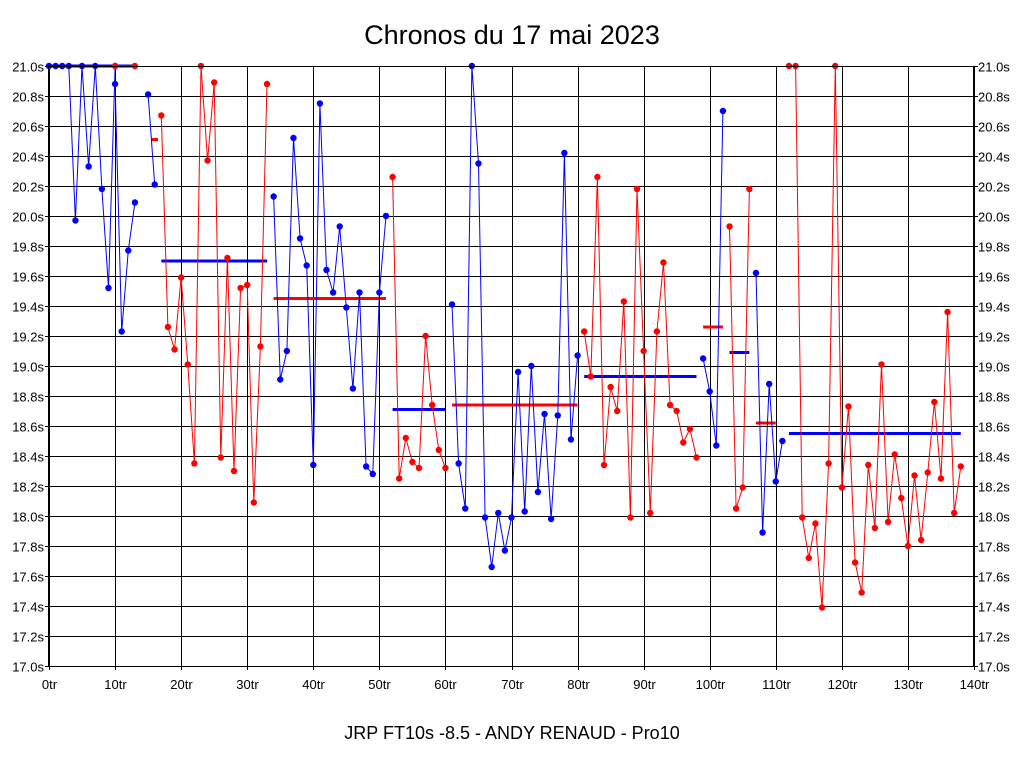 Image resolution: width=1024 pixels, height=768 pixels. I want to click on x-tick-label: 30tr, so click(247, 684).